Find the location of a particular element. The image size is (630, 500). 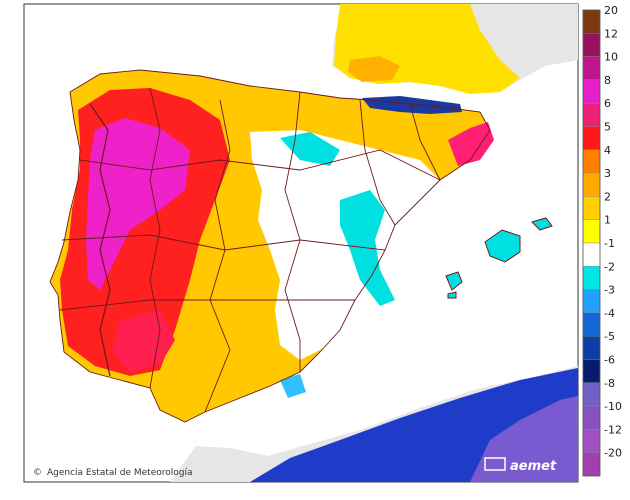

legend-label: 1 is located at coordinates (607, 220).